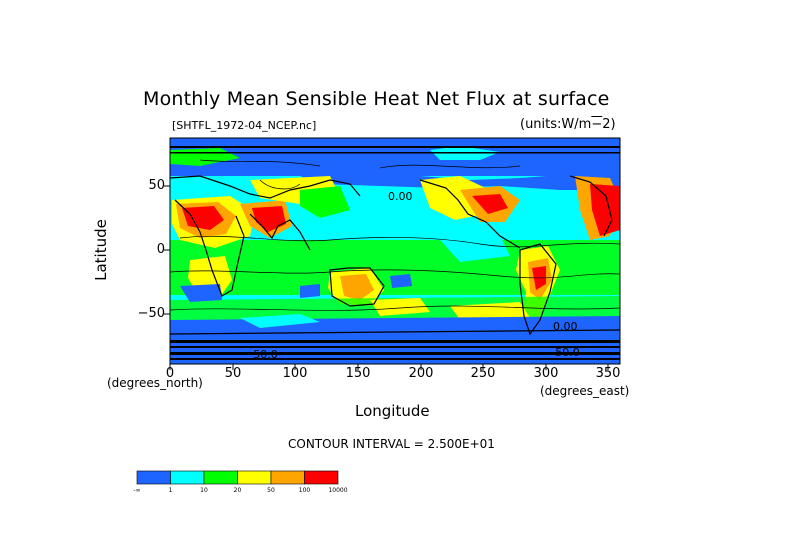  I want to click on contour-interval-text: CONTOUR INTERVAL = 2.500E+01, so click(391, 444).